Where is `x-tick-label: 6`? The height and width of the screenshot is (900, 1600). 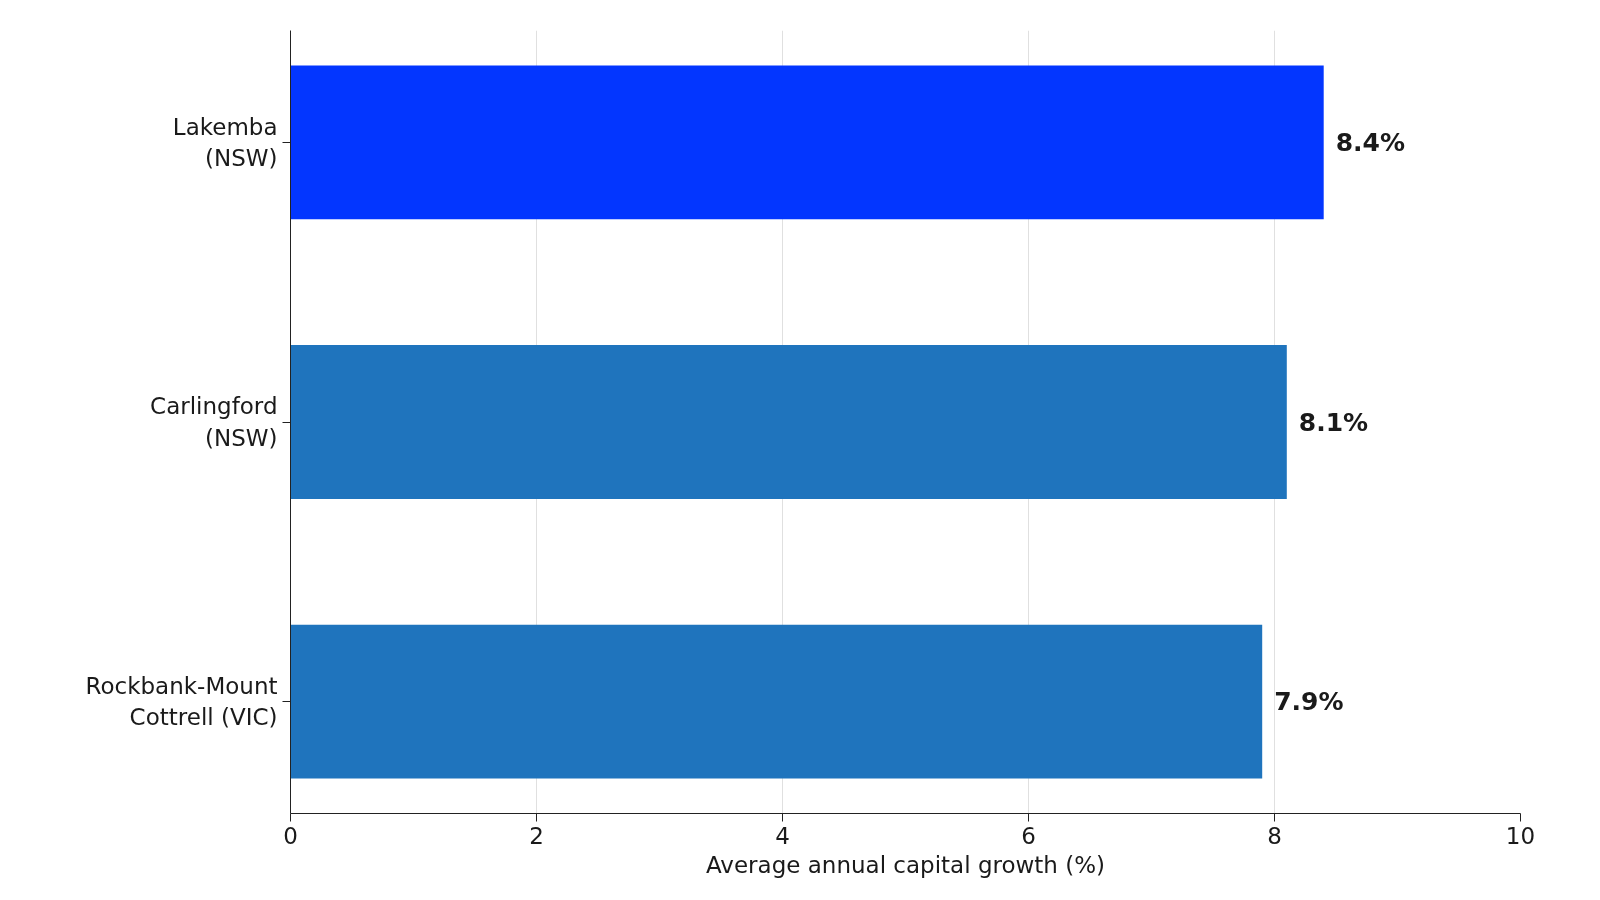 x-tick-label: 6 is located at coordinates (1028, 835).